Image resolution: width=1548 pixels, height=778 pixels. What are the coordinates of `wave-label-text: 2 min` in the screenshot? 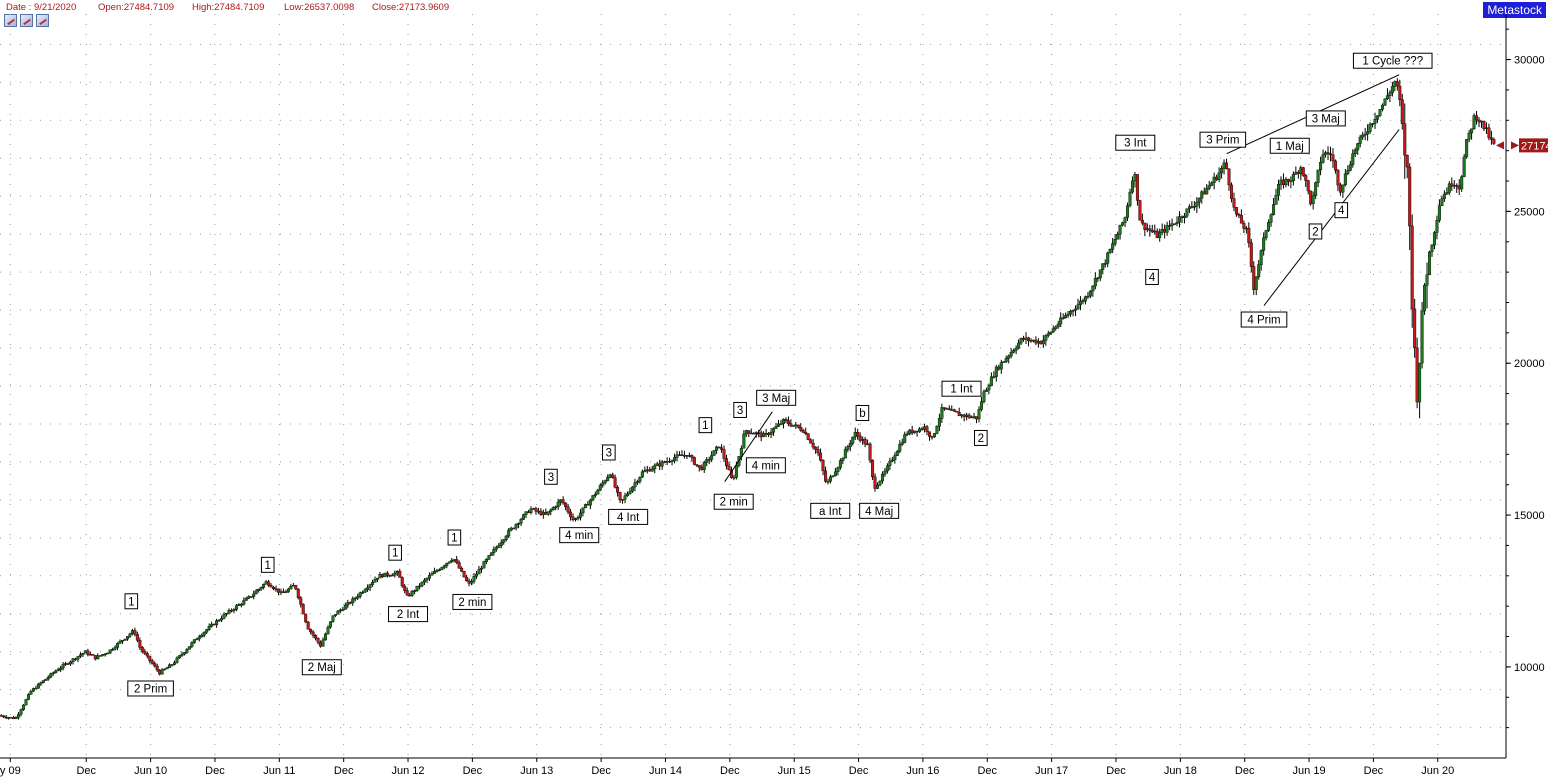 It's located at (734, 503).